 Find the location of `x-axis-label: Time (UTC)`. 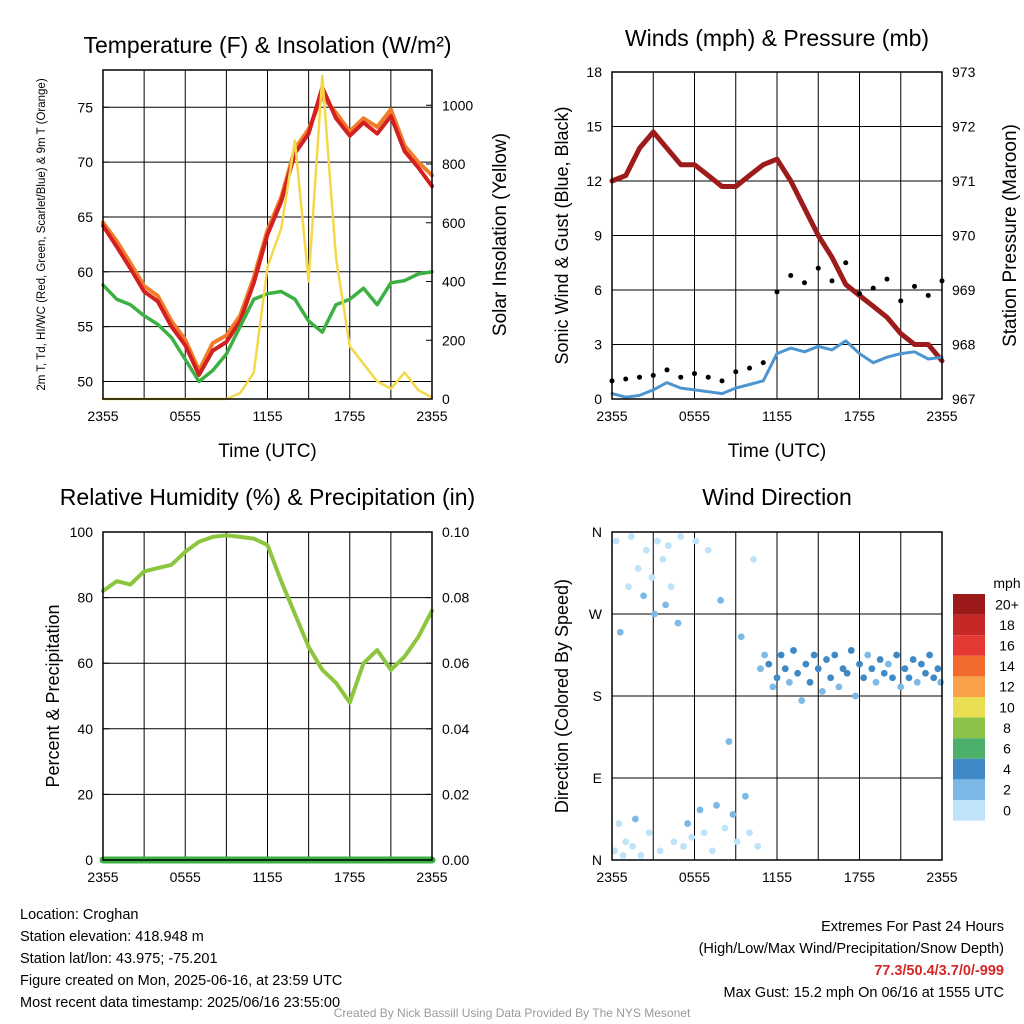

x-axis-label: Time (UTC) is located at coordinates (267, 451).